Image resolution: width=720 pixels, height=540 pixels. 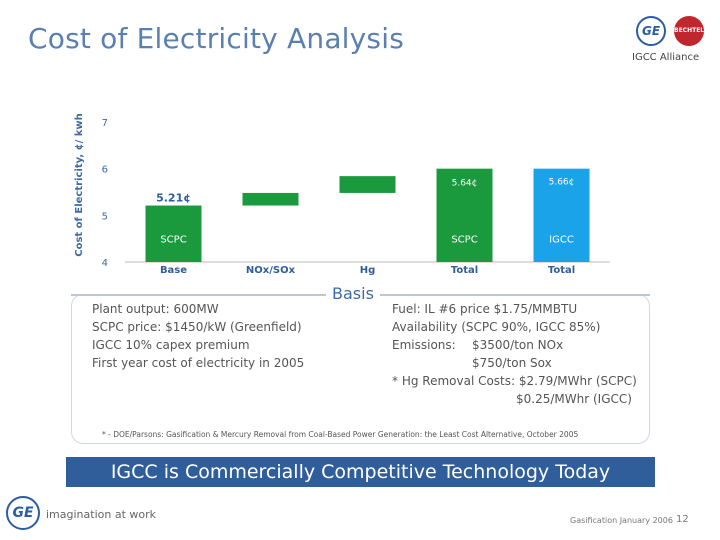 I want to click on basis-item: SCPC price: $1450/kW (Greenfield), so click(x=197, y=327).